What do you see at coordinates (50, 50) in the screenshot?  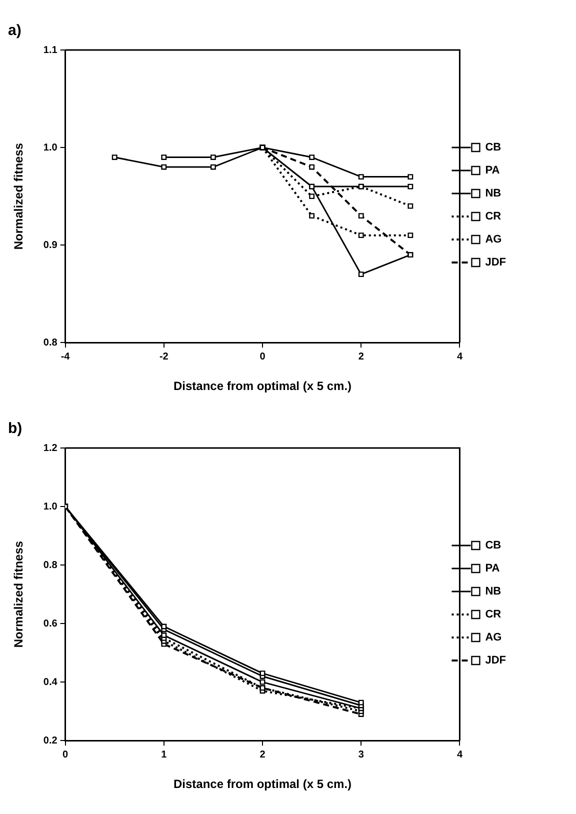 I see `y-tick-label: 1.1` at bounding box center [50, 50].